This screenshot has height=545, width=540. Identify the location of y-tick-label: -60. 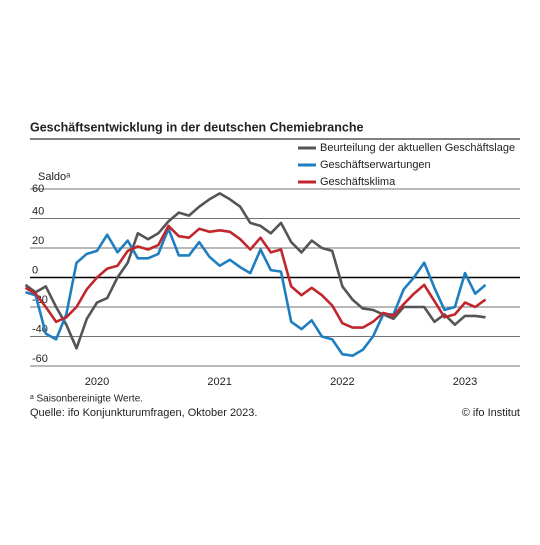
(40, 359).